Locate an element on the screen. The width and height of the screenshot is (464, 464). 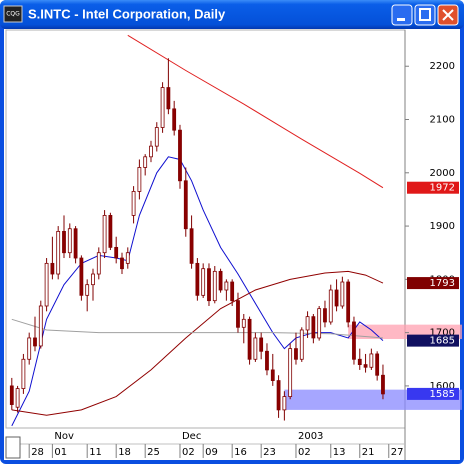
price-label: 1793 is located at coordinates (442, 283).